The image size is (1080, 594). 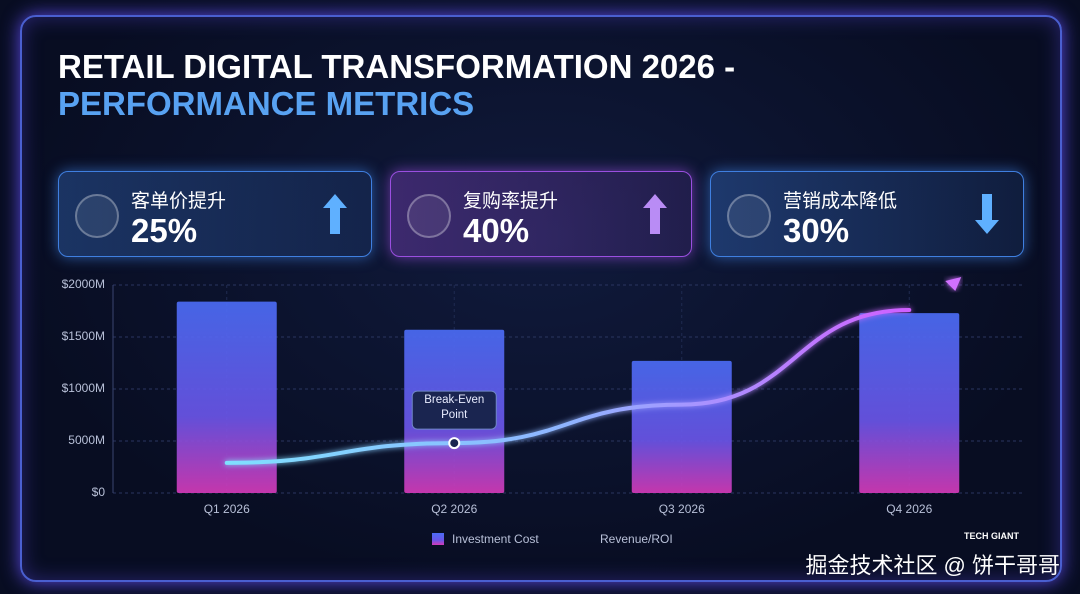 What do you see at coordinates (227, 509) in the screenshot?
I see `x-tick-label: Q1 2026` at bounding box center [227, 509].